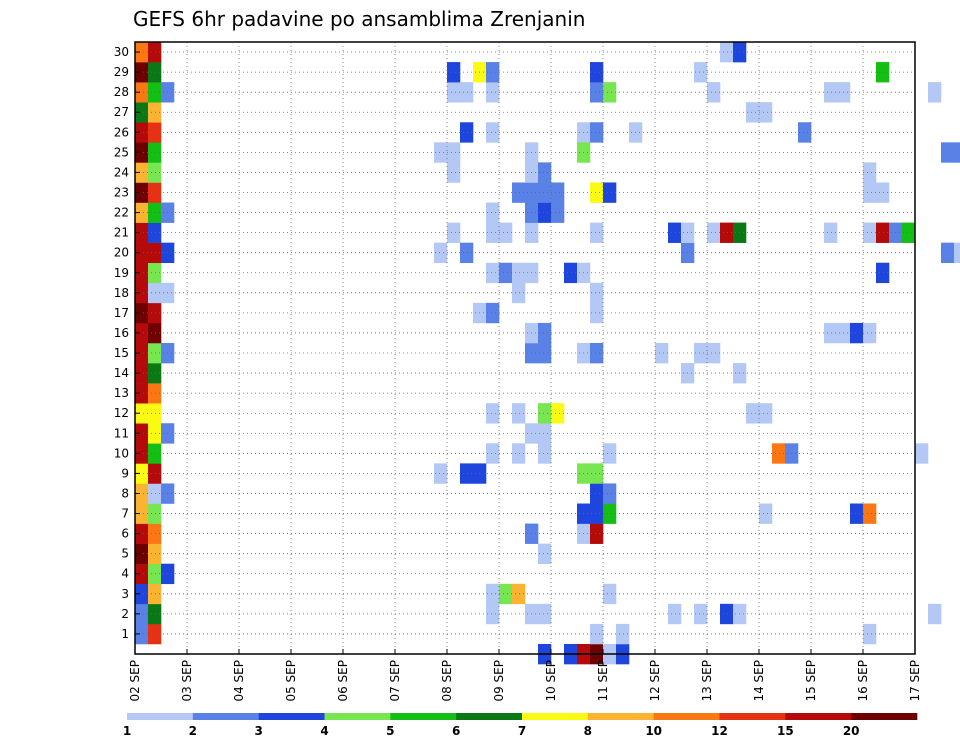 Image resolution: width=960 pixels, height=742 pixels. I want to click on colorbar-label: 6, so click(456, 731).